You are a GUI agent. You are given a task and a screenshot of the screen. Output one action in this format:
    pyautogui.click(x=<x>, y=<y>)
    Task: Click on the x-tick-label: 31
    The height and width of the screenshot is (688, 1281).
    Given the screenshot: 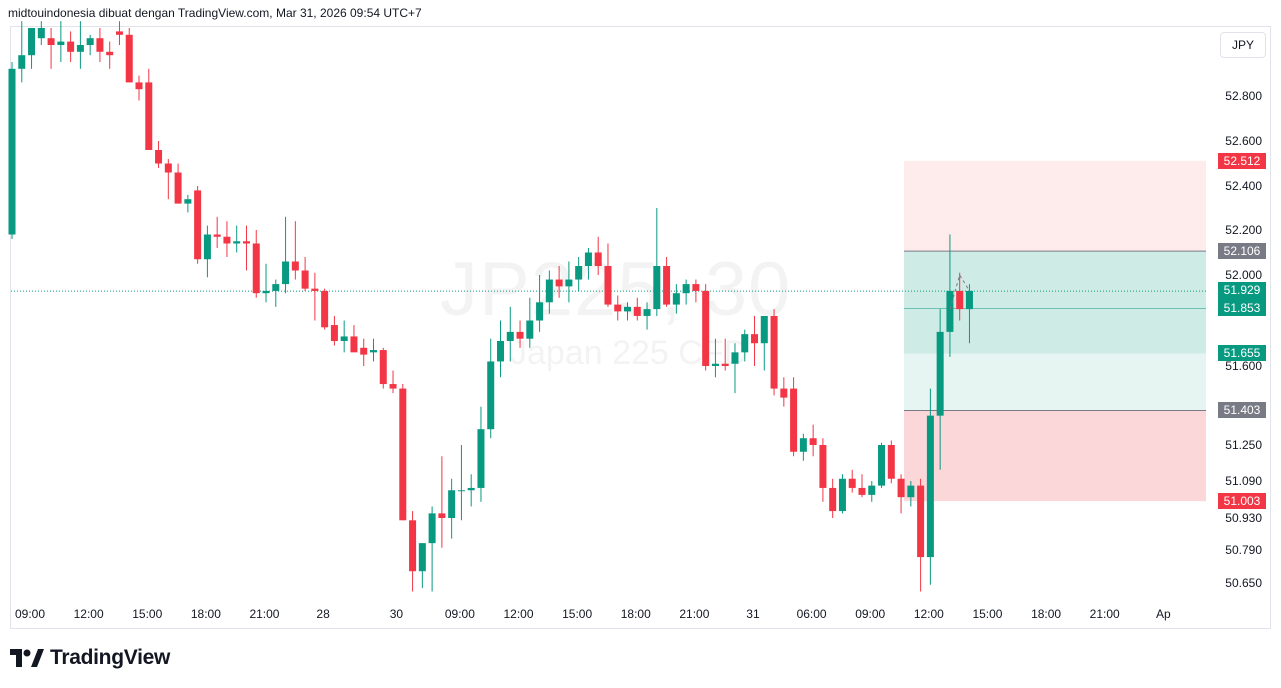 What is the action you would take?
    pyautogui.click(x=753, y=614)
    